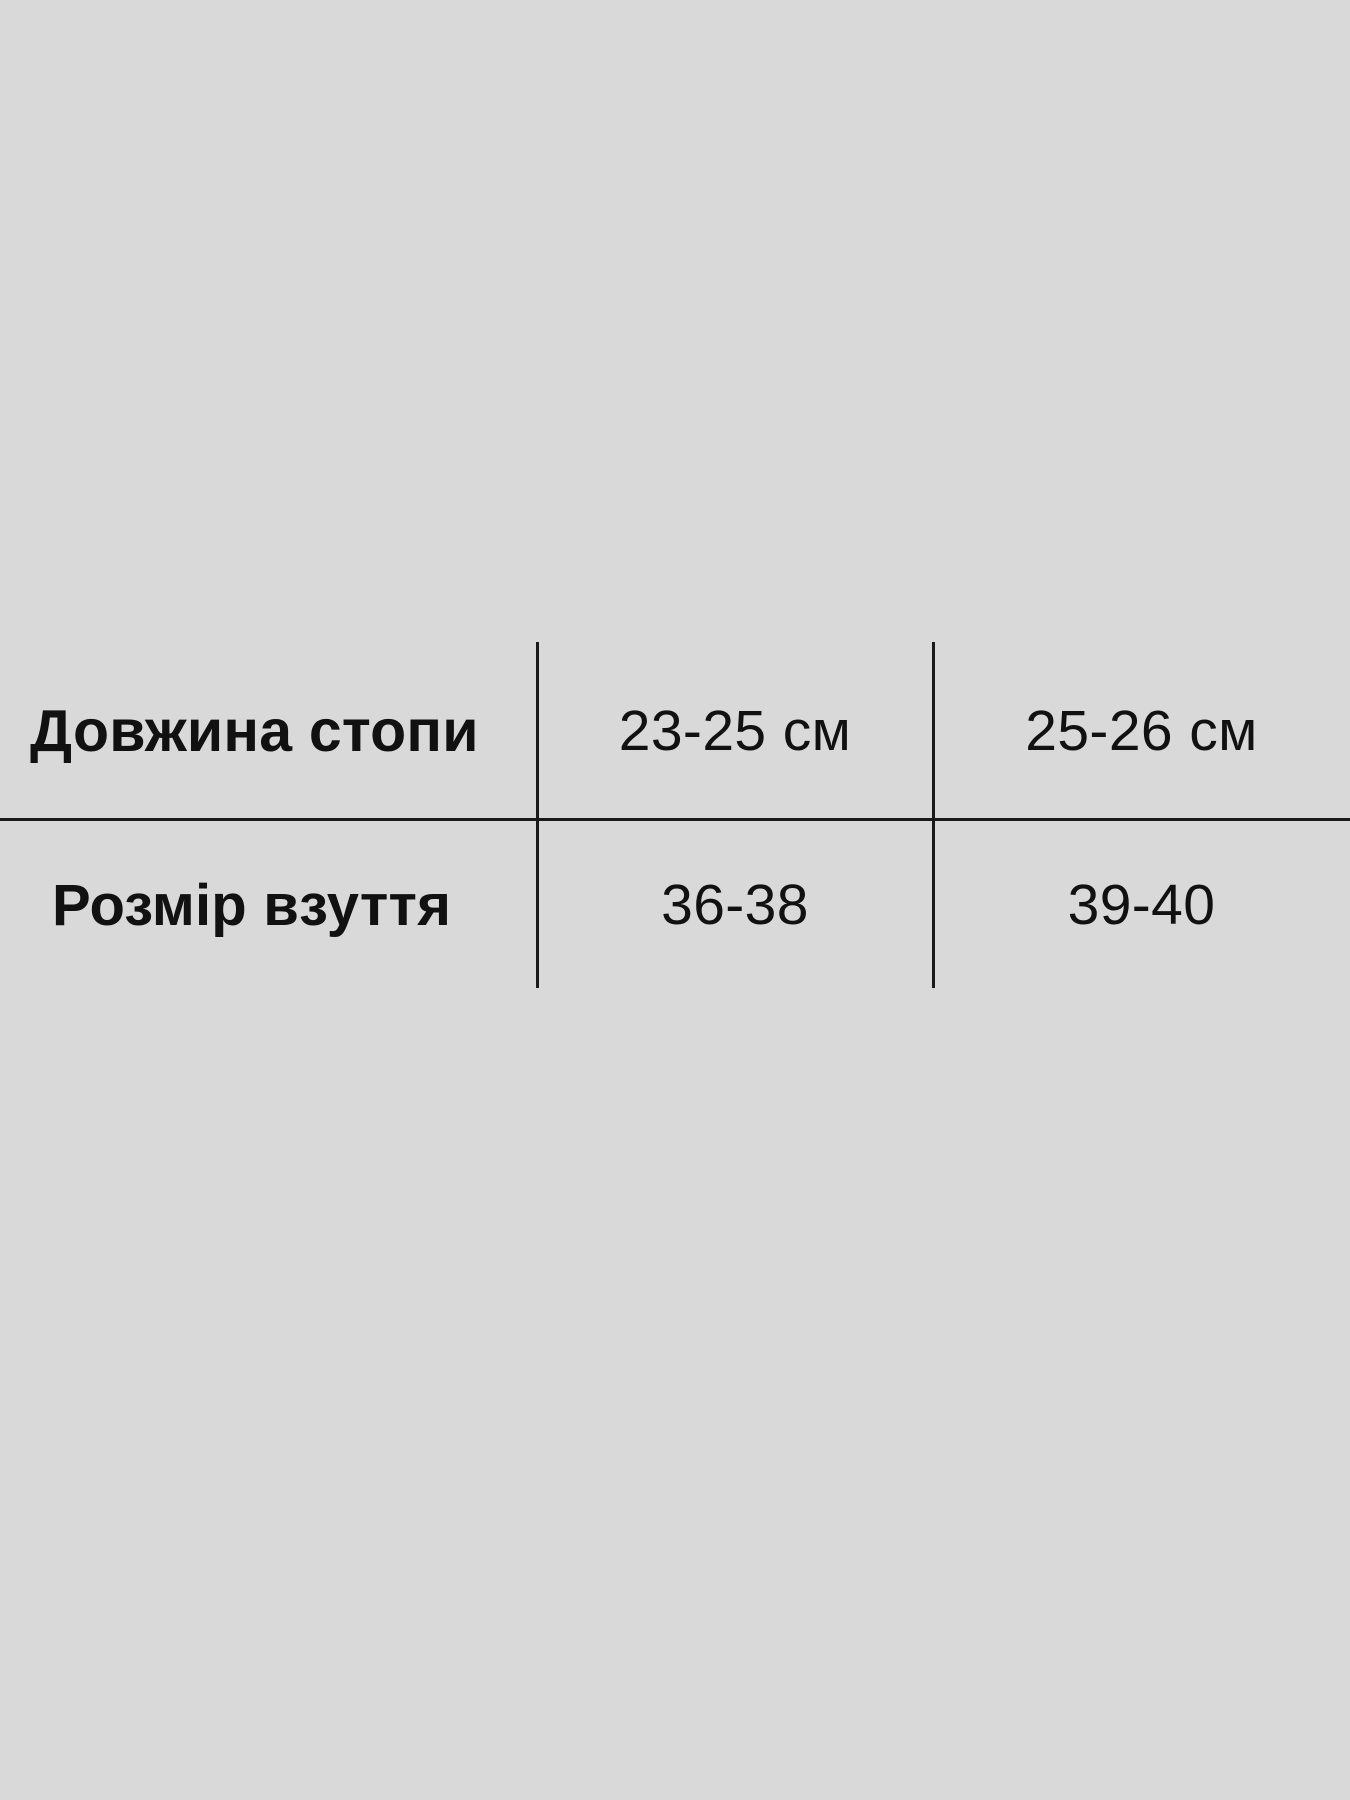  Describe the element at coordinates (254, 731) in the screenshot. I see `row-header-foot-length: Довжина стопи` at that location.